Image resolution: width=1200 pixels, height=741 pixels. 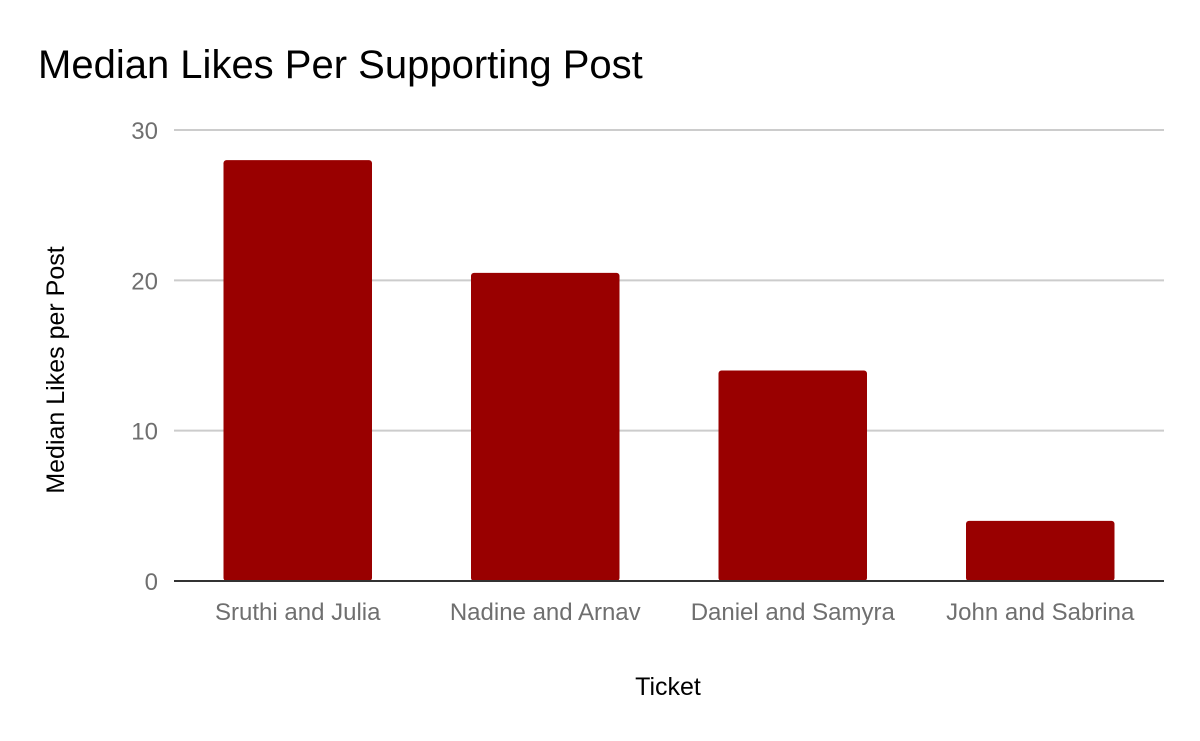 What do you see at coordinates (668, 687) in the screenshot?
I see `x-axis-title: Ticket` at bounding box center [668, 687].